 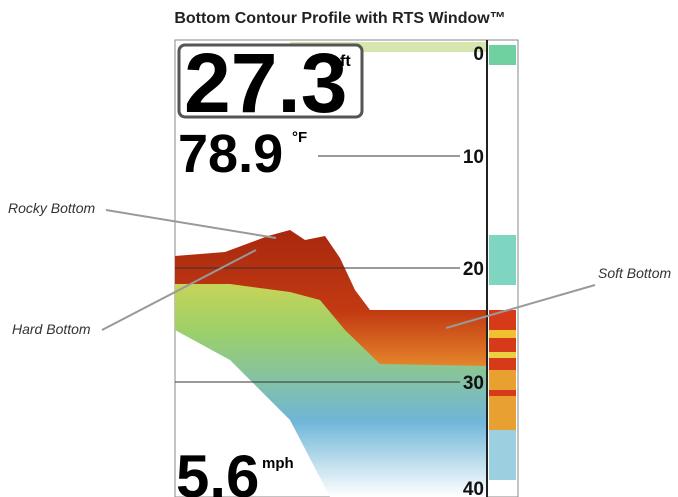 I want to click on depth-box, so click(x=270, y=81).